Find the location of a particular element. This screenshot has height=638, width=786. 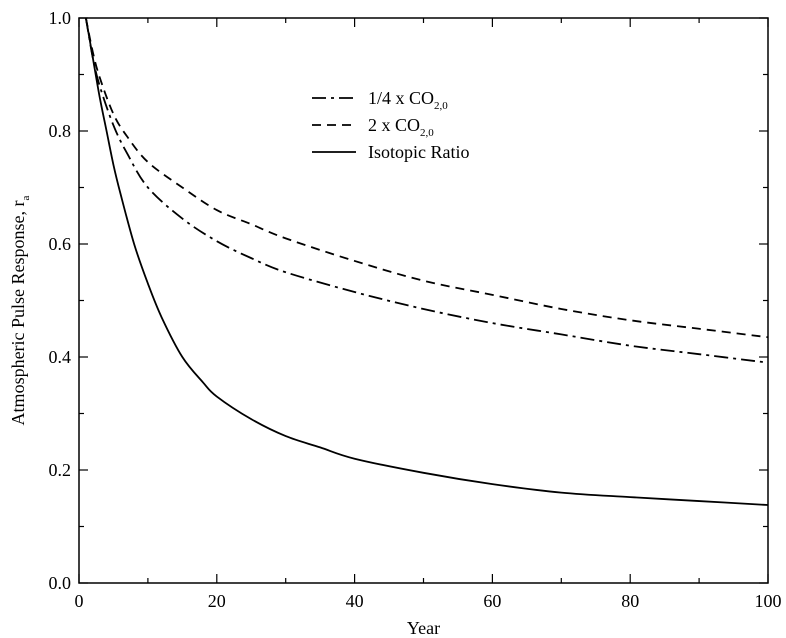

y-tick-label: 0.2 is located at coordinates (60, 470).